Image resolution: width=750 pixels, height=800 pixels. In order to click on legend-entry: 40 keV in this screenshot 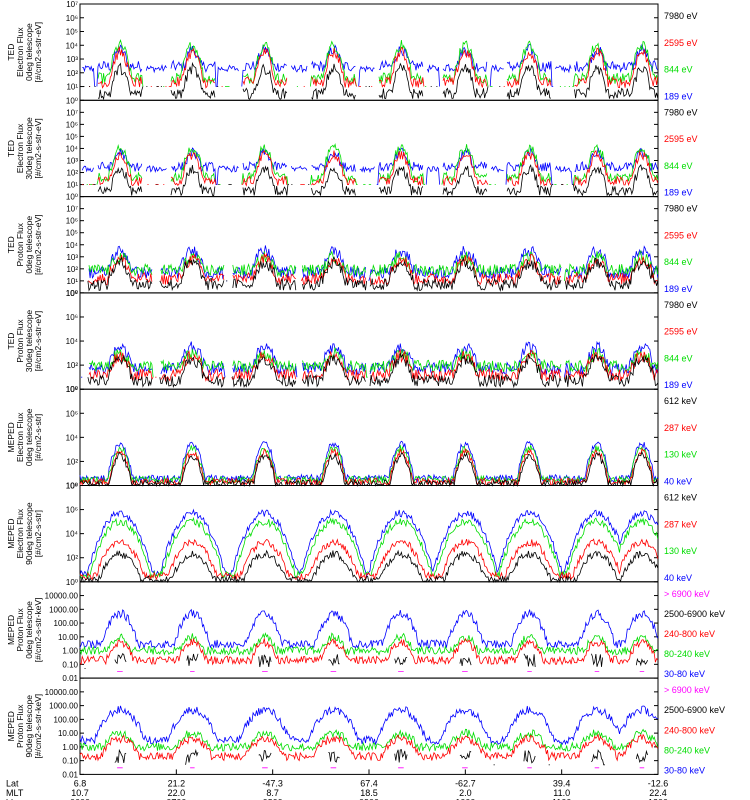, I will do `click(678, 482)`.